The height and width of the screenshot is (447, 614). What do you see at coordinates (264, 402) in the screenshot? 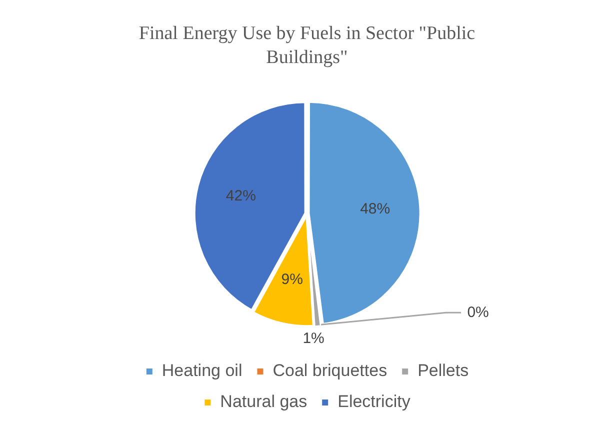
I see `legend-label: Natural gas` at bounding box center [264, 402].